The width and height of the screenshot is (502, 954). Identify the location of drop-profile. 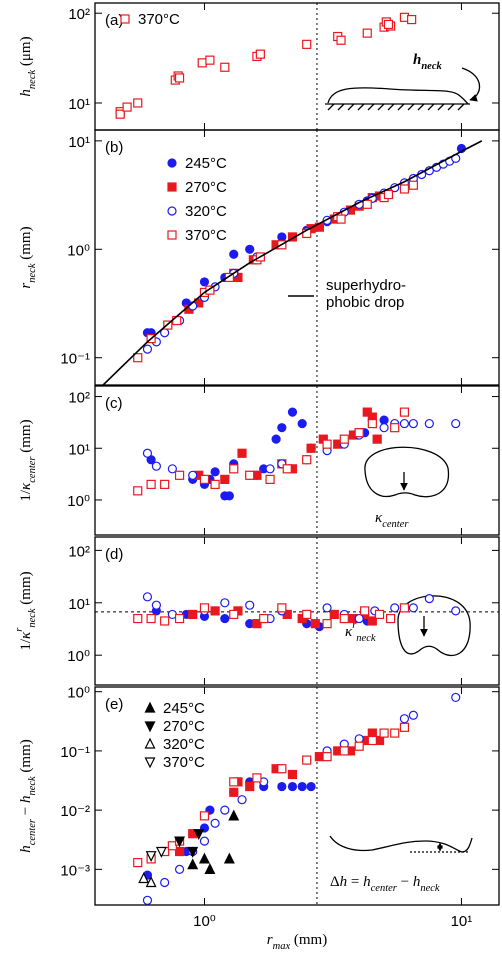
(401, 844).